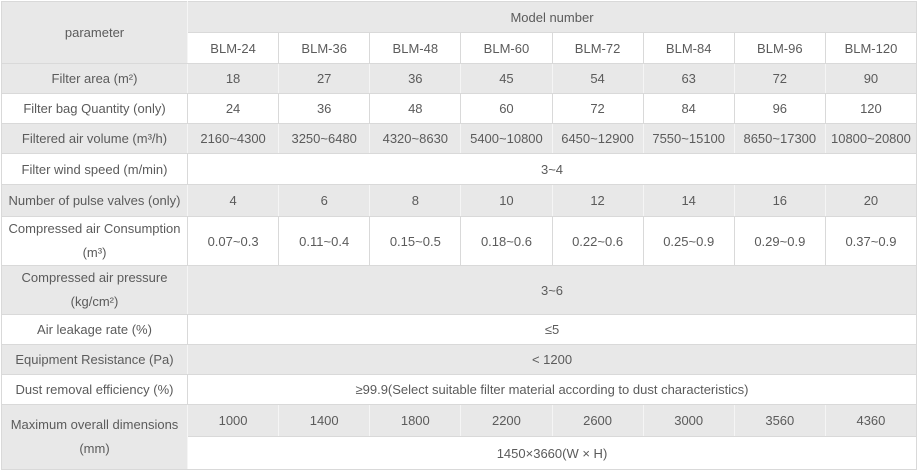  Describe the element at coordinates (552, 453) in the screenshot. I see `merged-value-cell: 1450×3660(W × H)` at that location.